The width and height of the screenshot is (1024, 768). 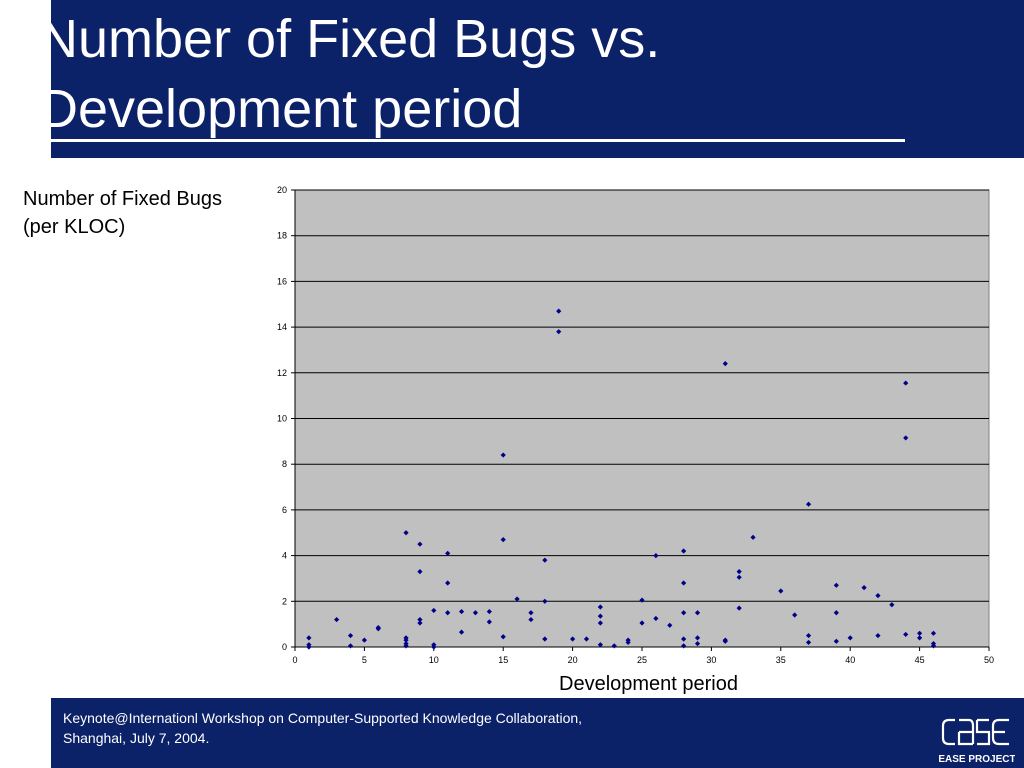 What do you see at coordinates (282, 190) in the screenshot?
I see `y-tick-label: 20` at bounding box center [282, 190].